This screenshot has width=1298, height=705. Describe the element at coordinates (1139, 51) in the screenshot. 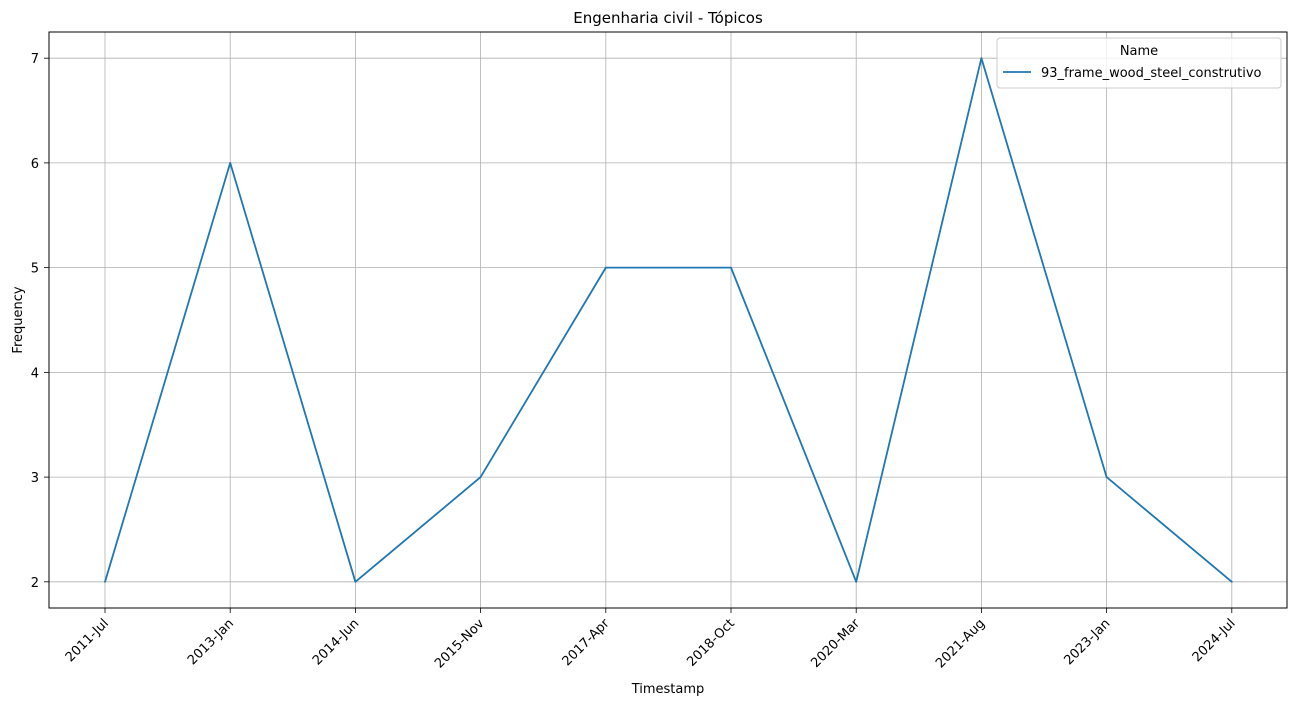

I see `legend-title: Name` at that location.